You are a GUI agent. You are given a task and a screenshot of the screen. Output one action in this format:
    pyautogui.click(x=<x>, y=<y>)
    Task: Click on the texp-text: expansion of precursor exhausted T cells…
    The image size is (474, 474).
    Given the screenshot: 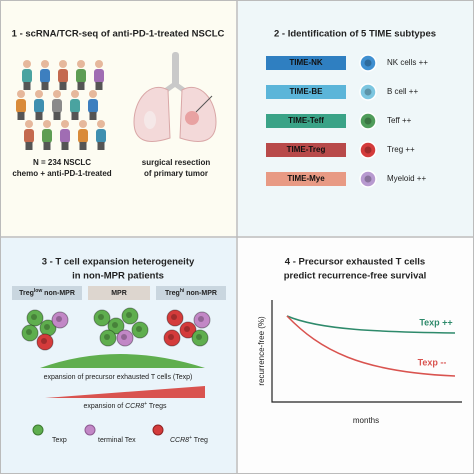 What is the action you would take?
    pyautogui.click(x=118, y=377)
    